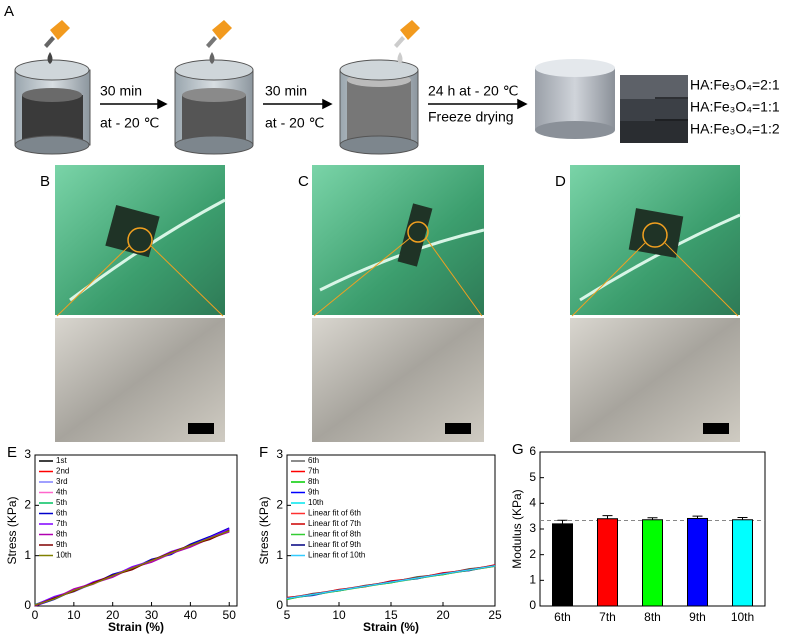  I want to click on panel-label: E, so click(12, 452).